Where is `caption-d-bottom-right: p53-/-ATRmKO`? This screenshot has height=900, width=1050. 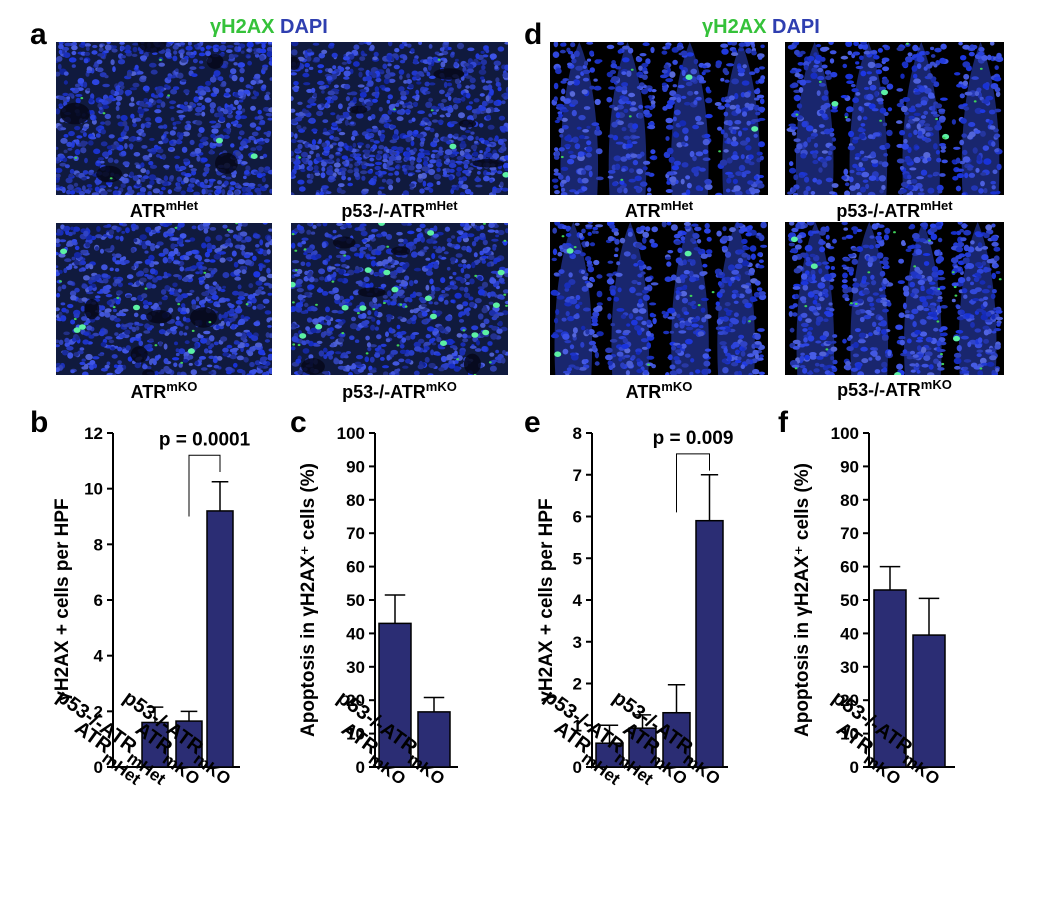 caption-d-bottom-right: p53-/-ATRmKO is located at coordinates (894, 388).